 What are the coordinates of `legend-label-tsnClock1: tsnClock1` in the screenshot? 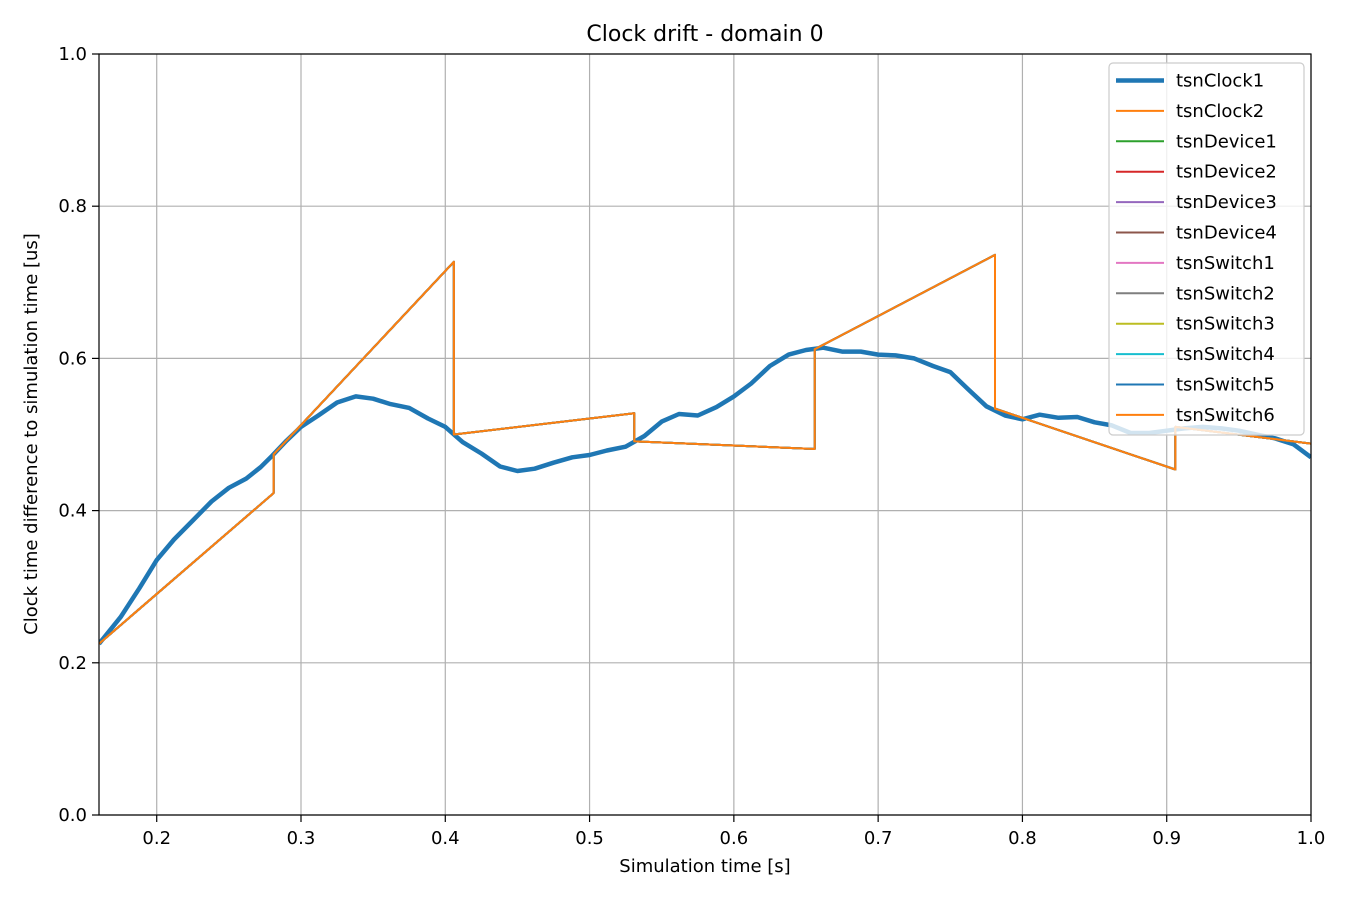 It's located at (1220, 81).